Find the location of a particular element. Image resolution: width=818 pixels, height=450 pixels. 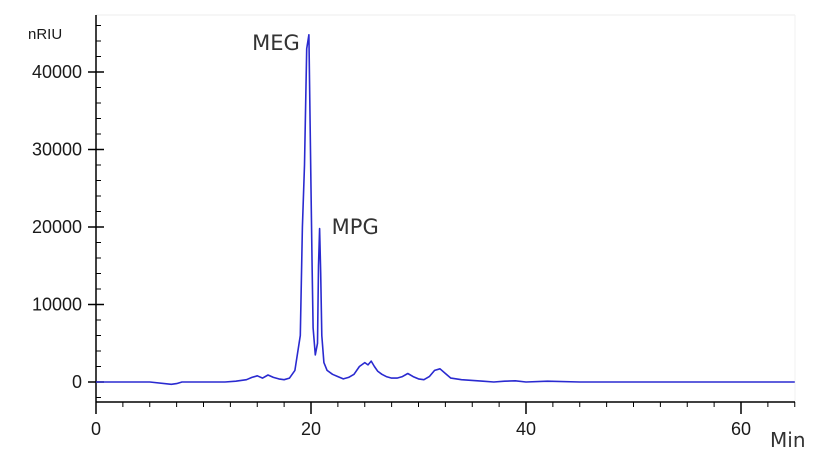

x-tick-label: 0 is located at coordinates (96, 429).